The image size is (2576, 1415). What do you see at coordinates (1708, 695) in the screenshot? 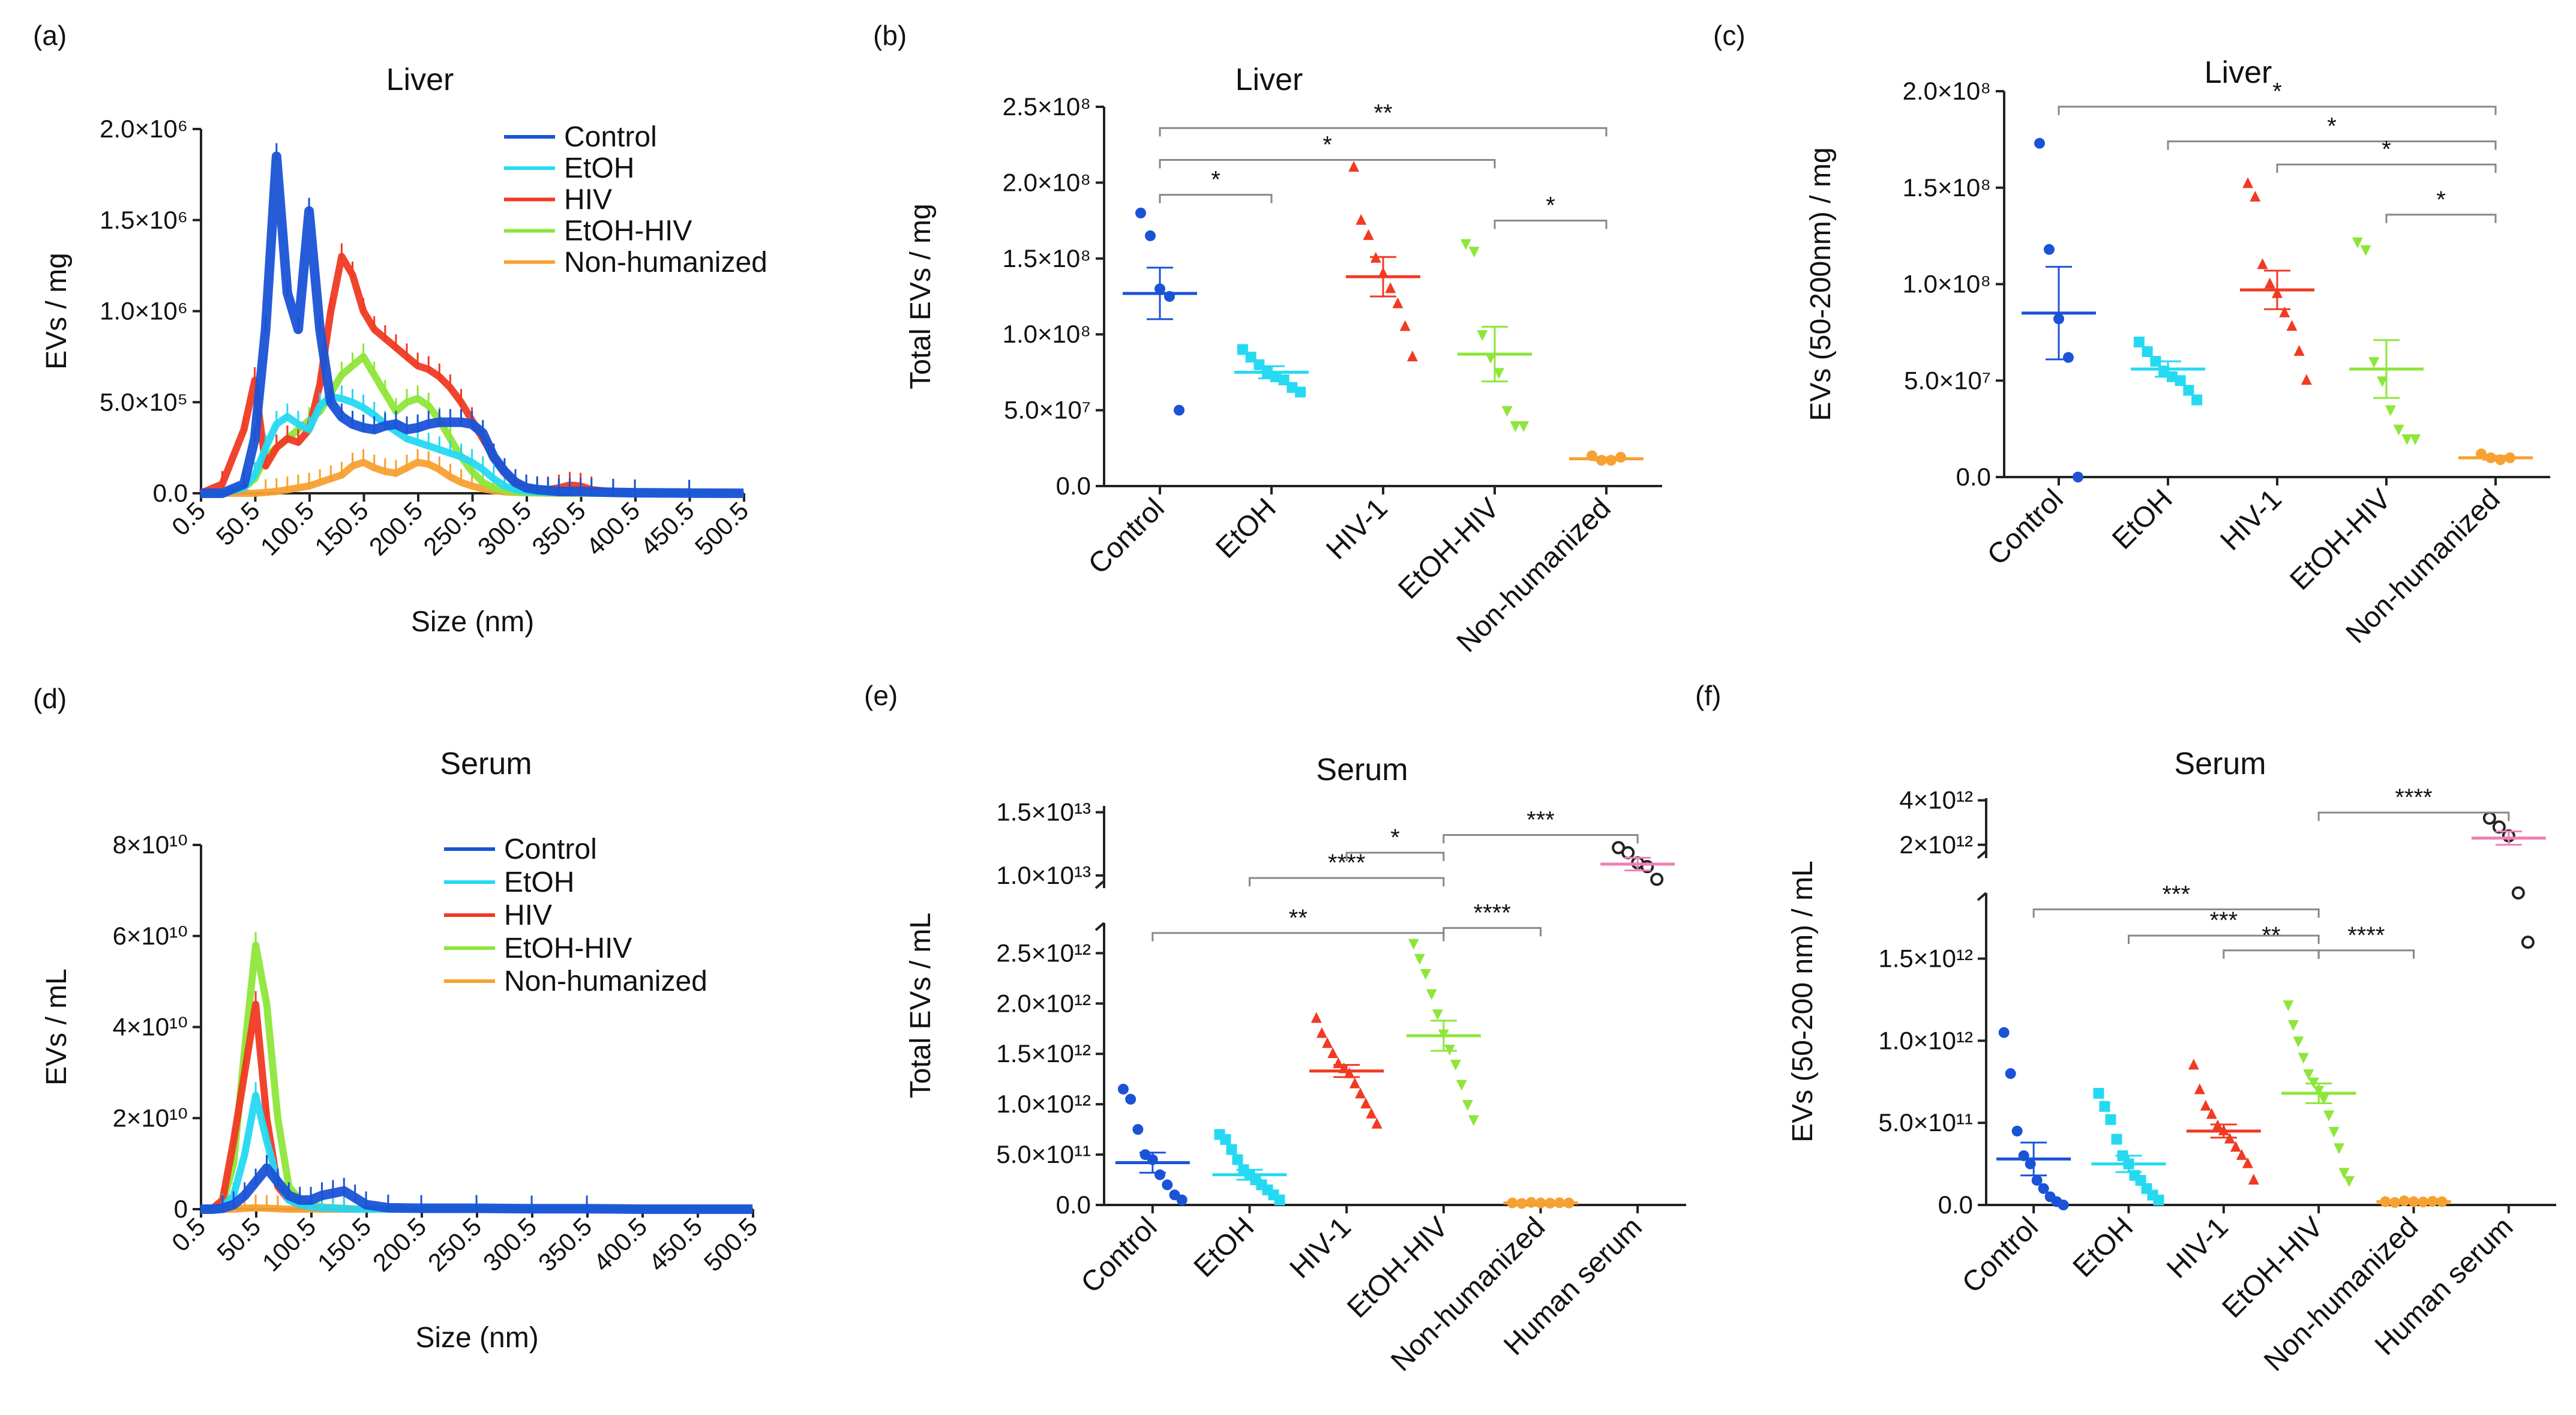
I see `panel-label: (f)` at bounding box center [1708, 695].